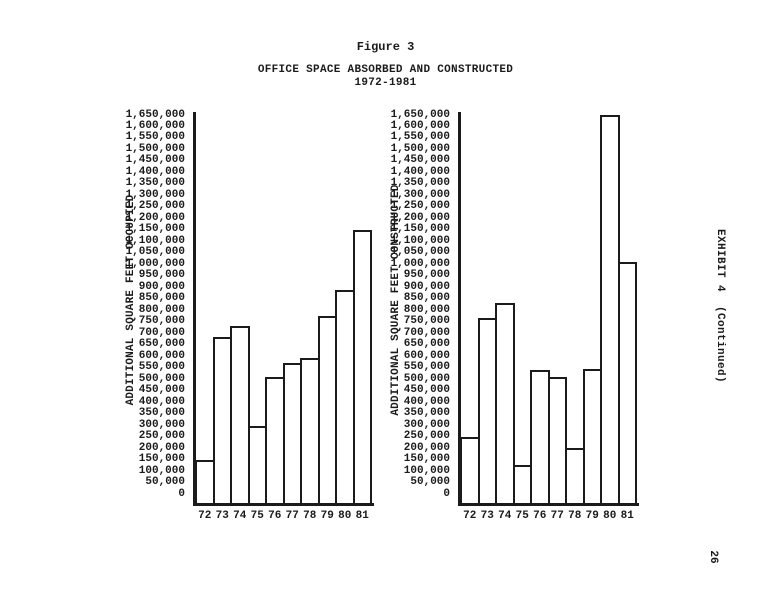 The image size is (771, 600). What do you see at coordinates (161, 401) in the screenshot?
I see `y-tick-label: 400,000` at bounding box center [161, 401].